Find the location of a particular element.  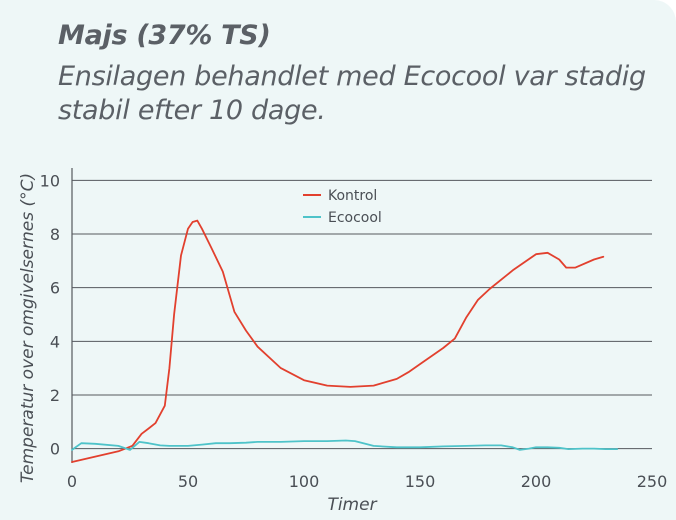

x-tick-label: 200 is located at coordinates (536, 481).